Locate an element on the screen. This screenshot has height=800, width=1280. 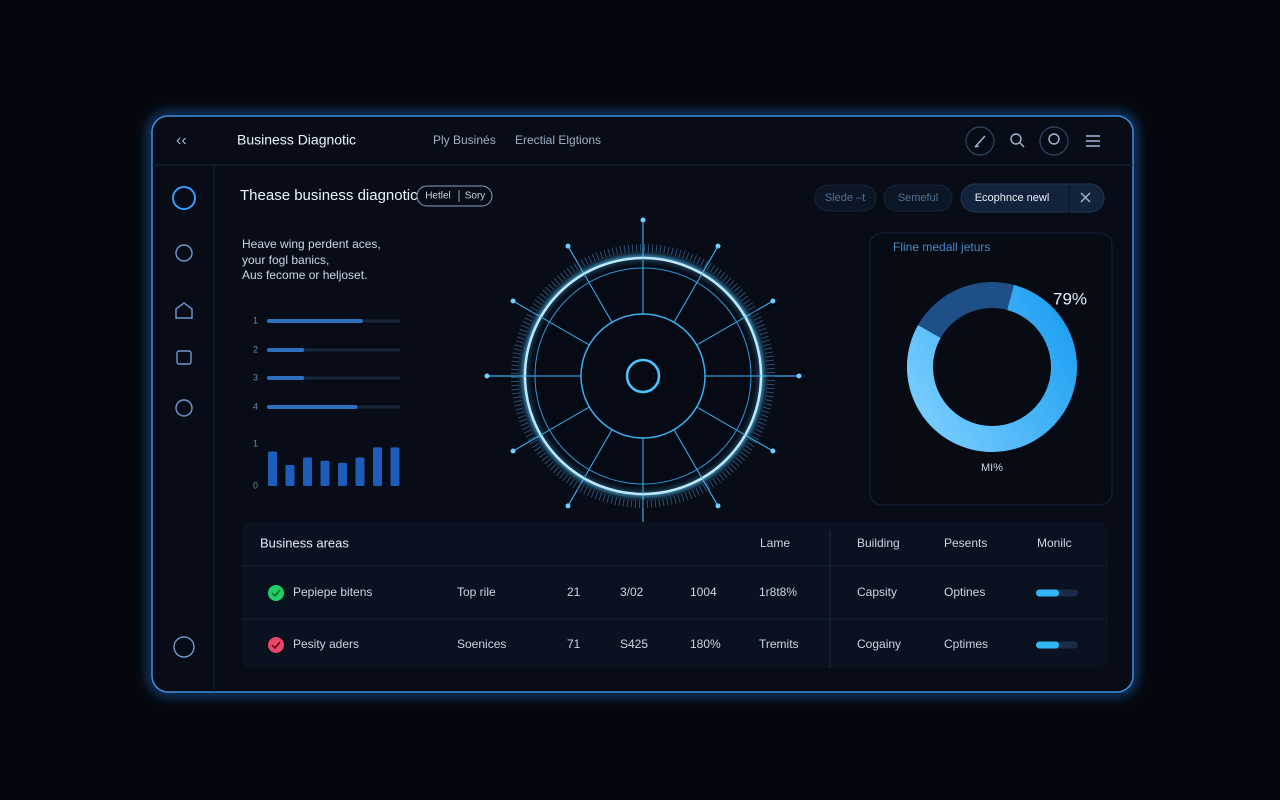
table-cell: Pesity aders is located at coordinates (326, 644).